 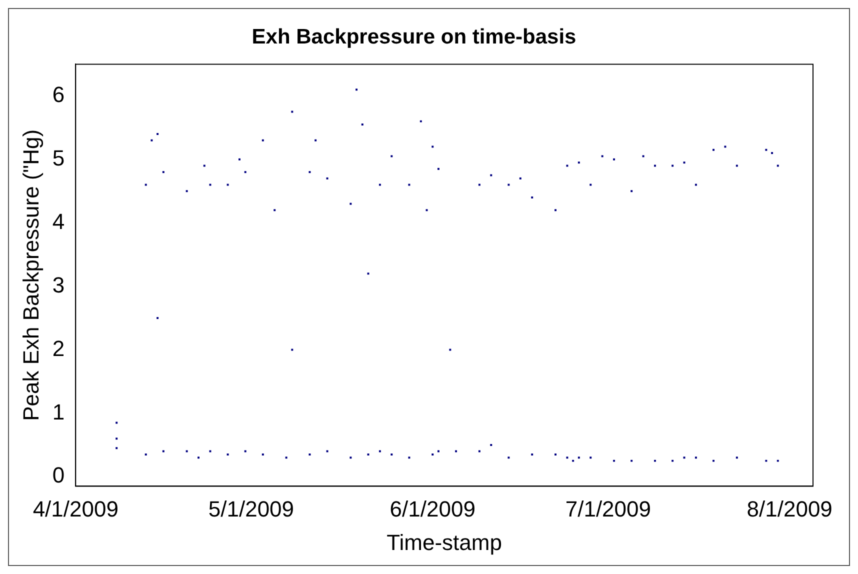 What do you see at coordinates (444, 542) in the screenshot?
I see `x-axis-title: Time-stamp` at bounding box center [444, 542].